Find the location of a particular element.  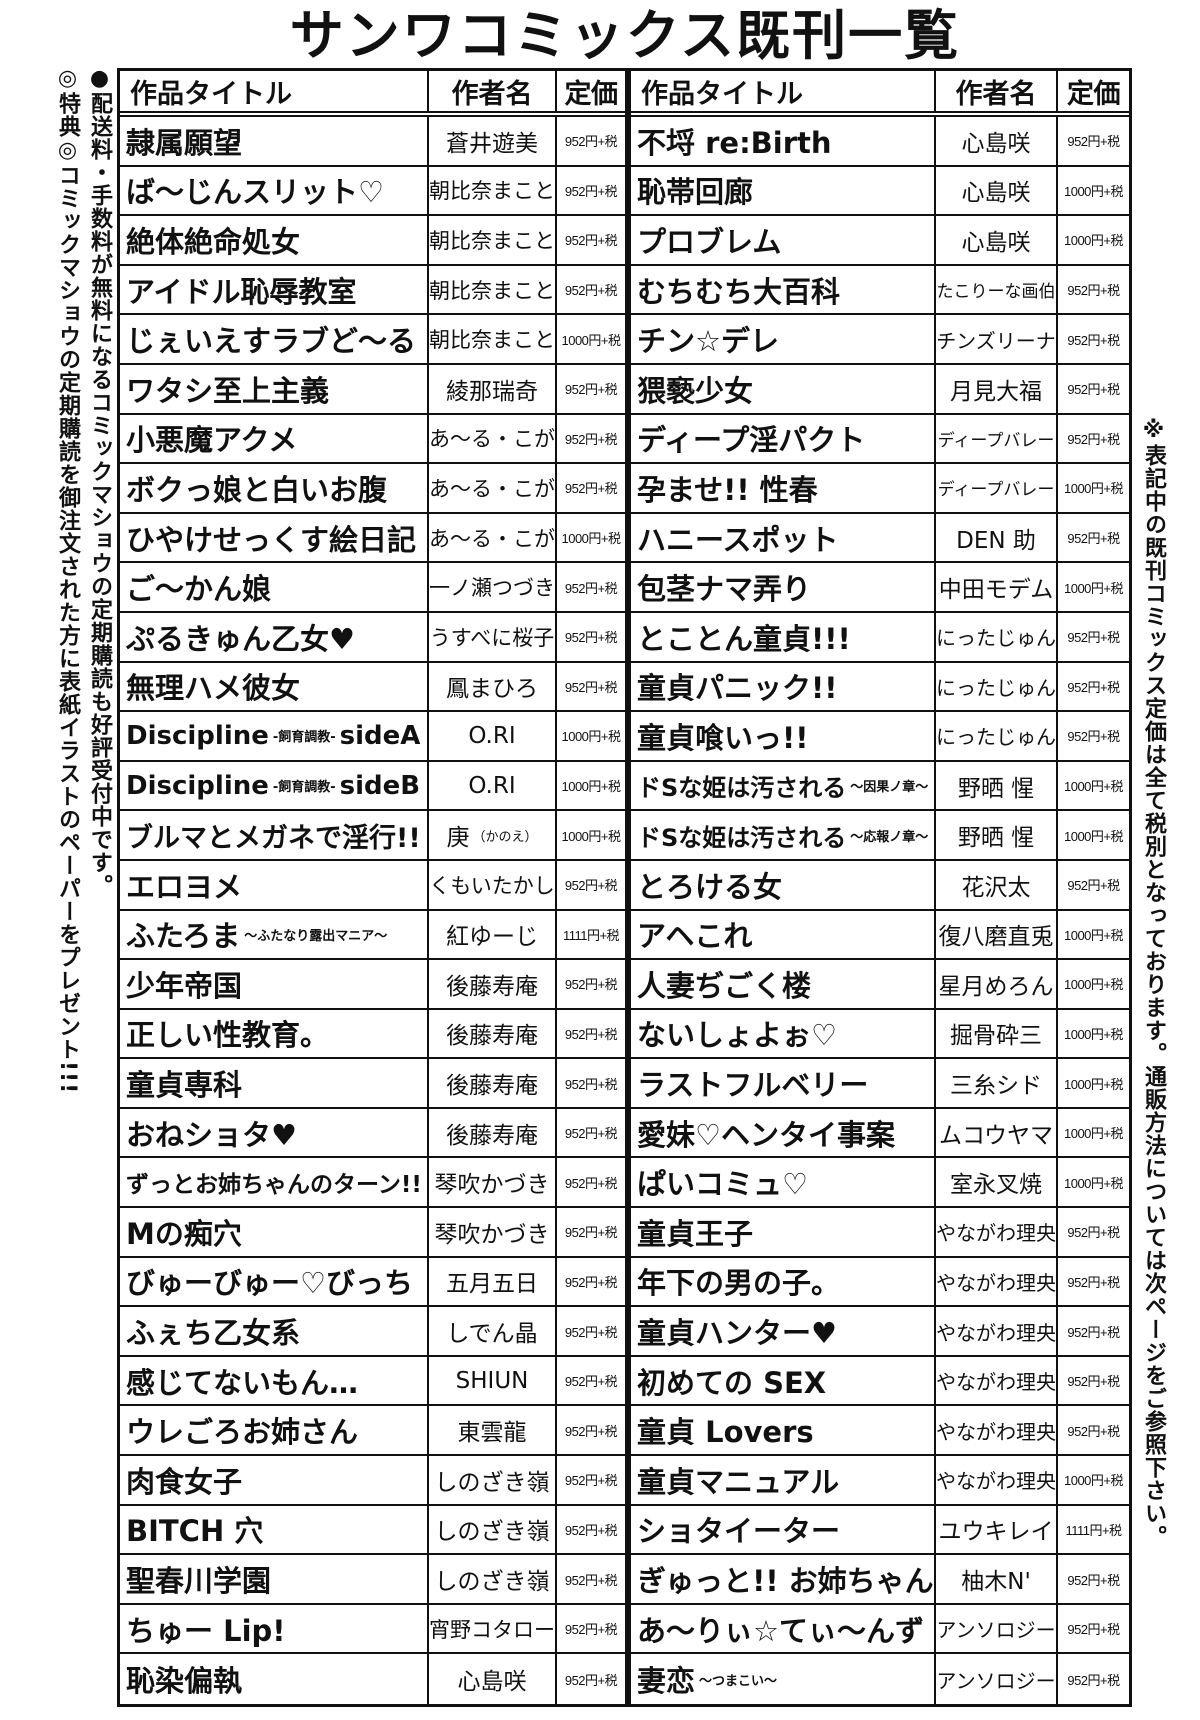

table-row: 童貞 Lovers やながわ理央 952円+税 is located at coordinates (880, 1431).